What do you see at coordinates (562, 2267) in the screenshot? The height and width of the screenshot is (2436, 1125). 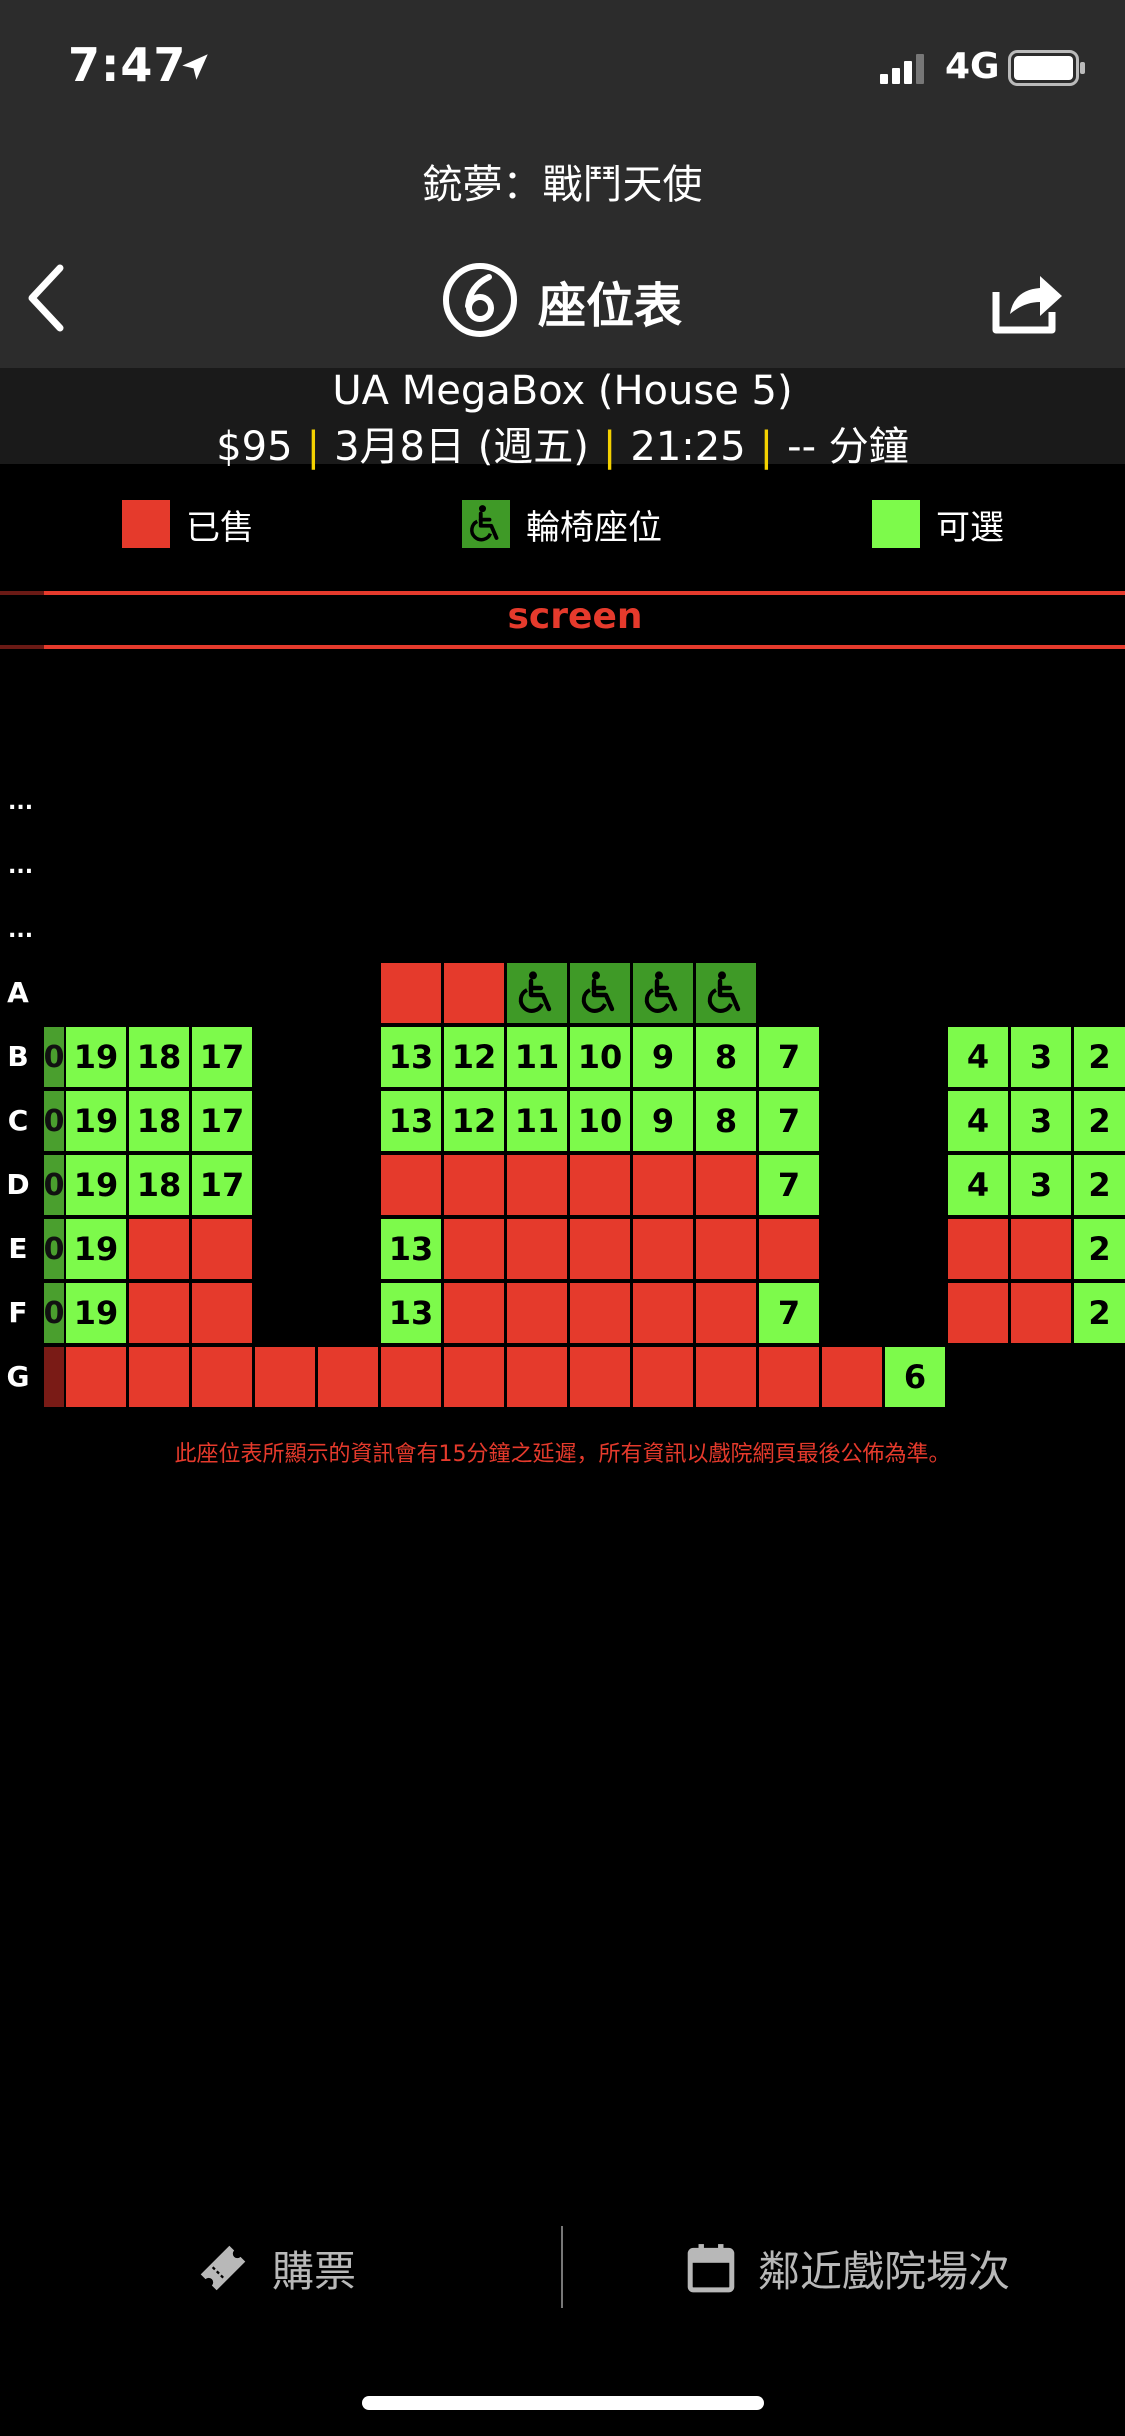 I see `bottom-divider` at bounding box center [562, 2267].